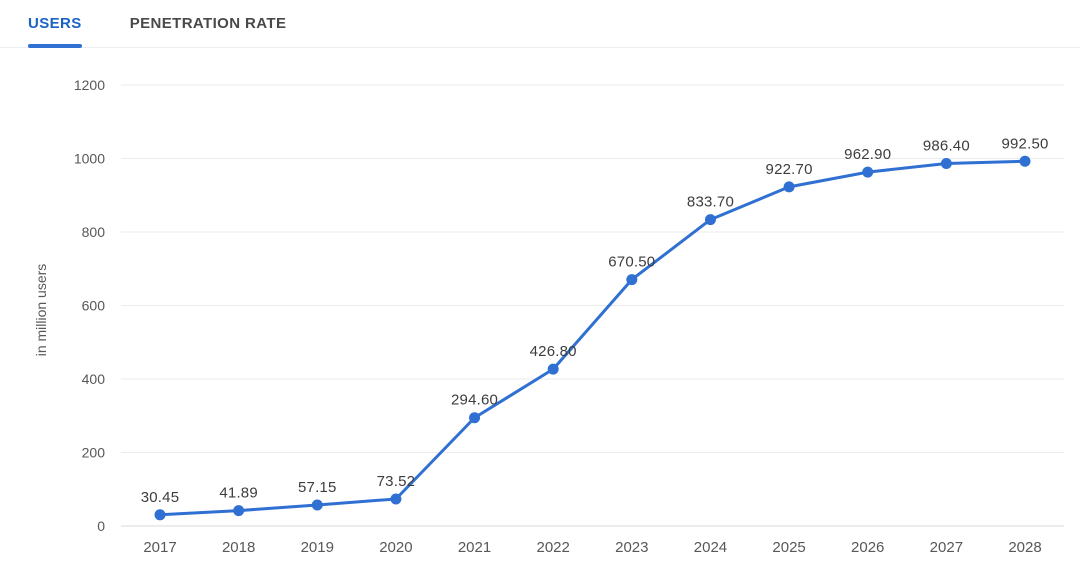 This screenshot has width=1080, height=574. What do you see at coordinates (317, 487) in the screenshot?
I see `data-label: 57.15` at bounding box center [317, 487].